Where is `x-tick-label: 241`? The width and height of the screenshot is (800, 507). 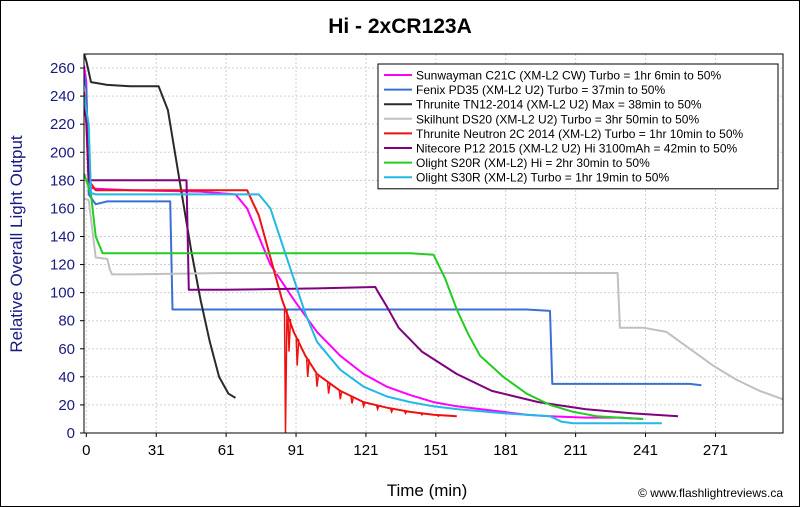 x-tick-label: 241 is located at coordinates (645, 450).